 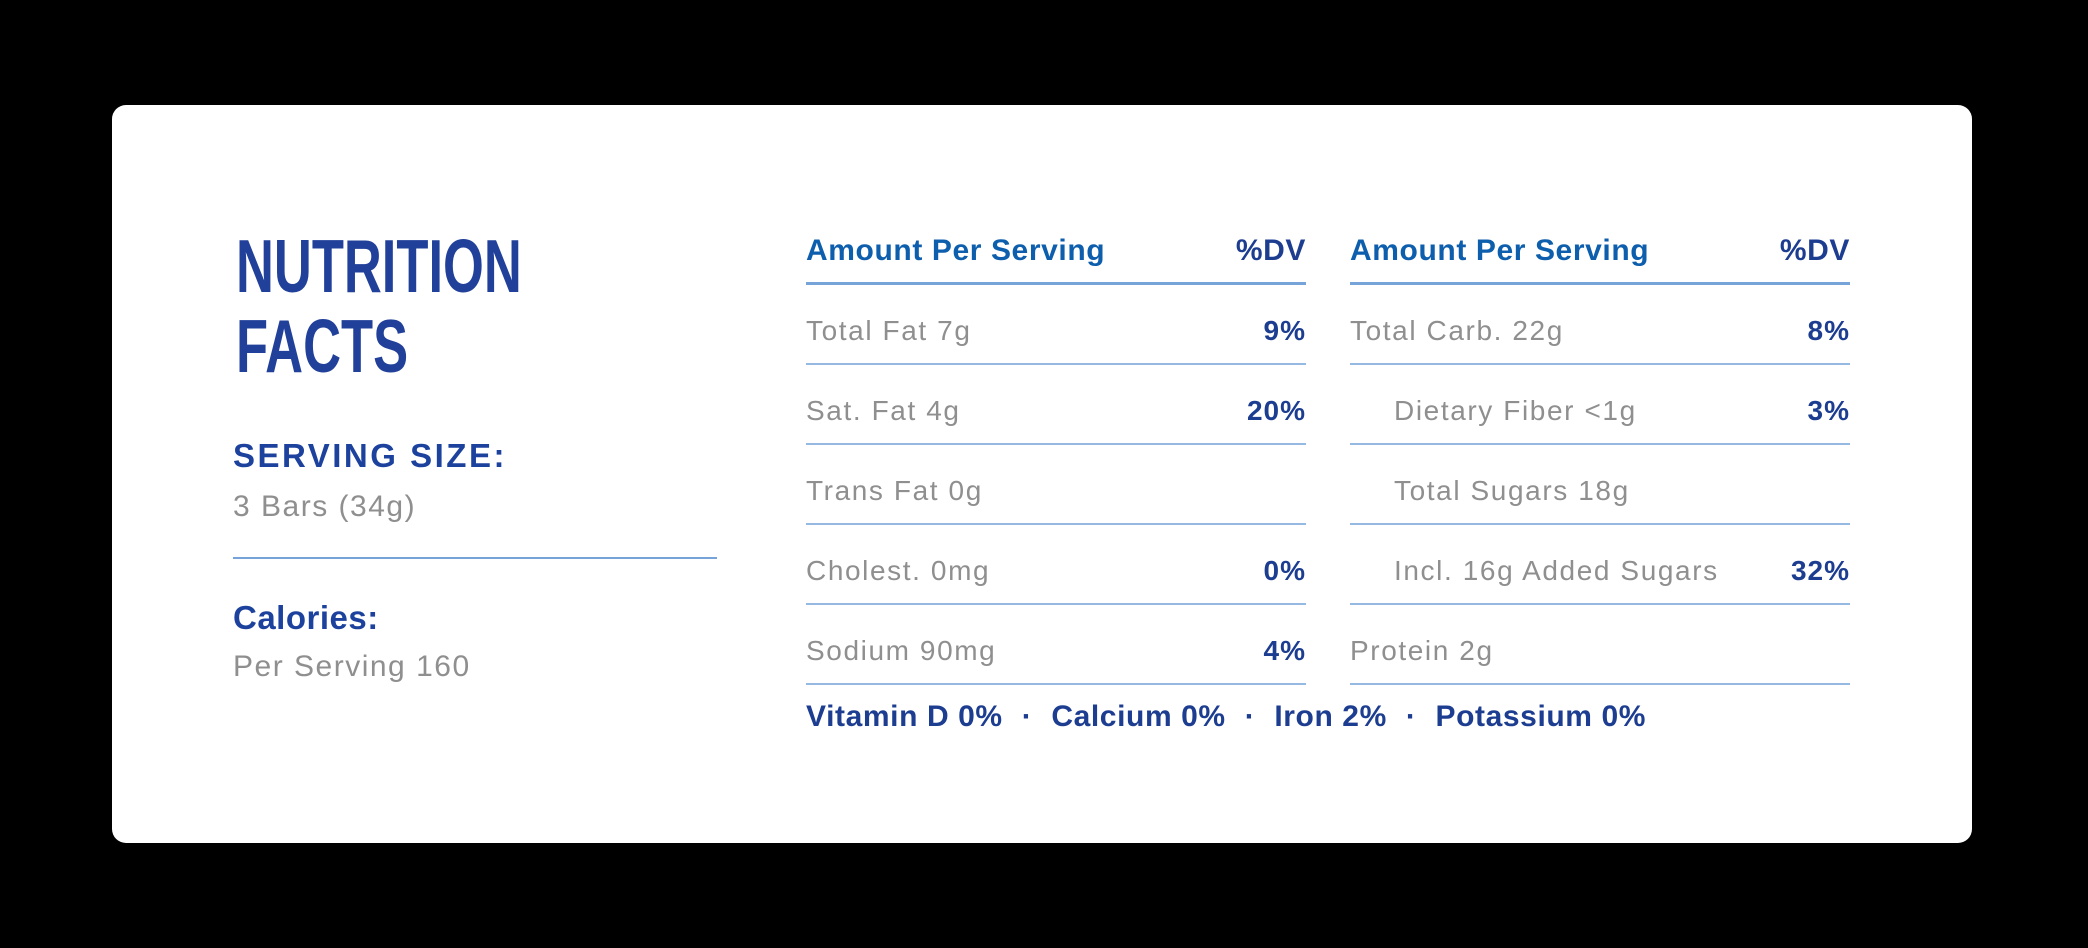 I want to click on micronutrient-calcium: Calcium 0%, so click(x=1138, y=716).